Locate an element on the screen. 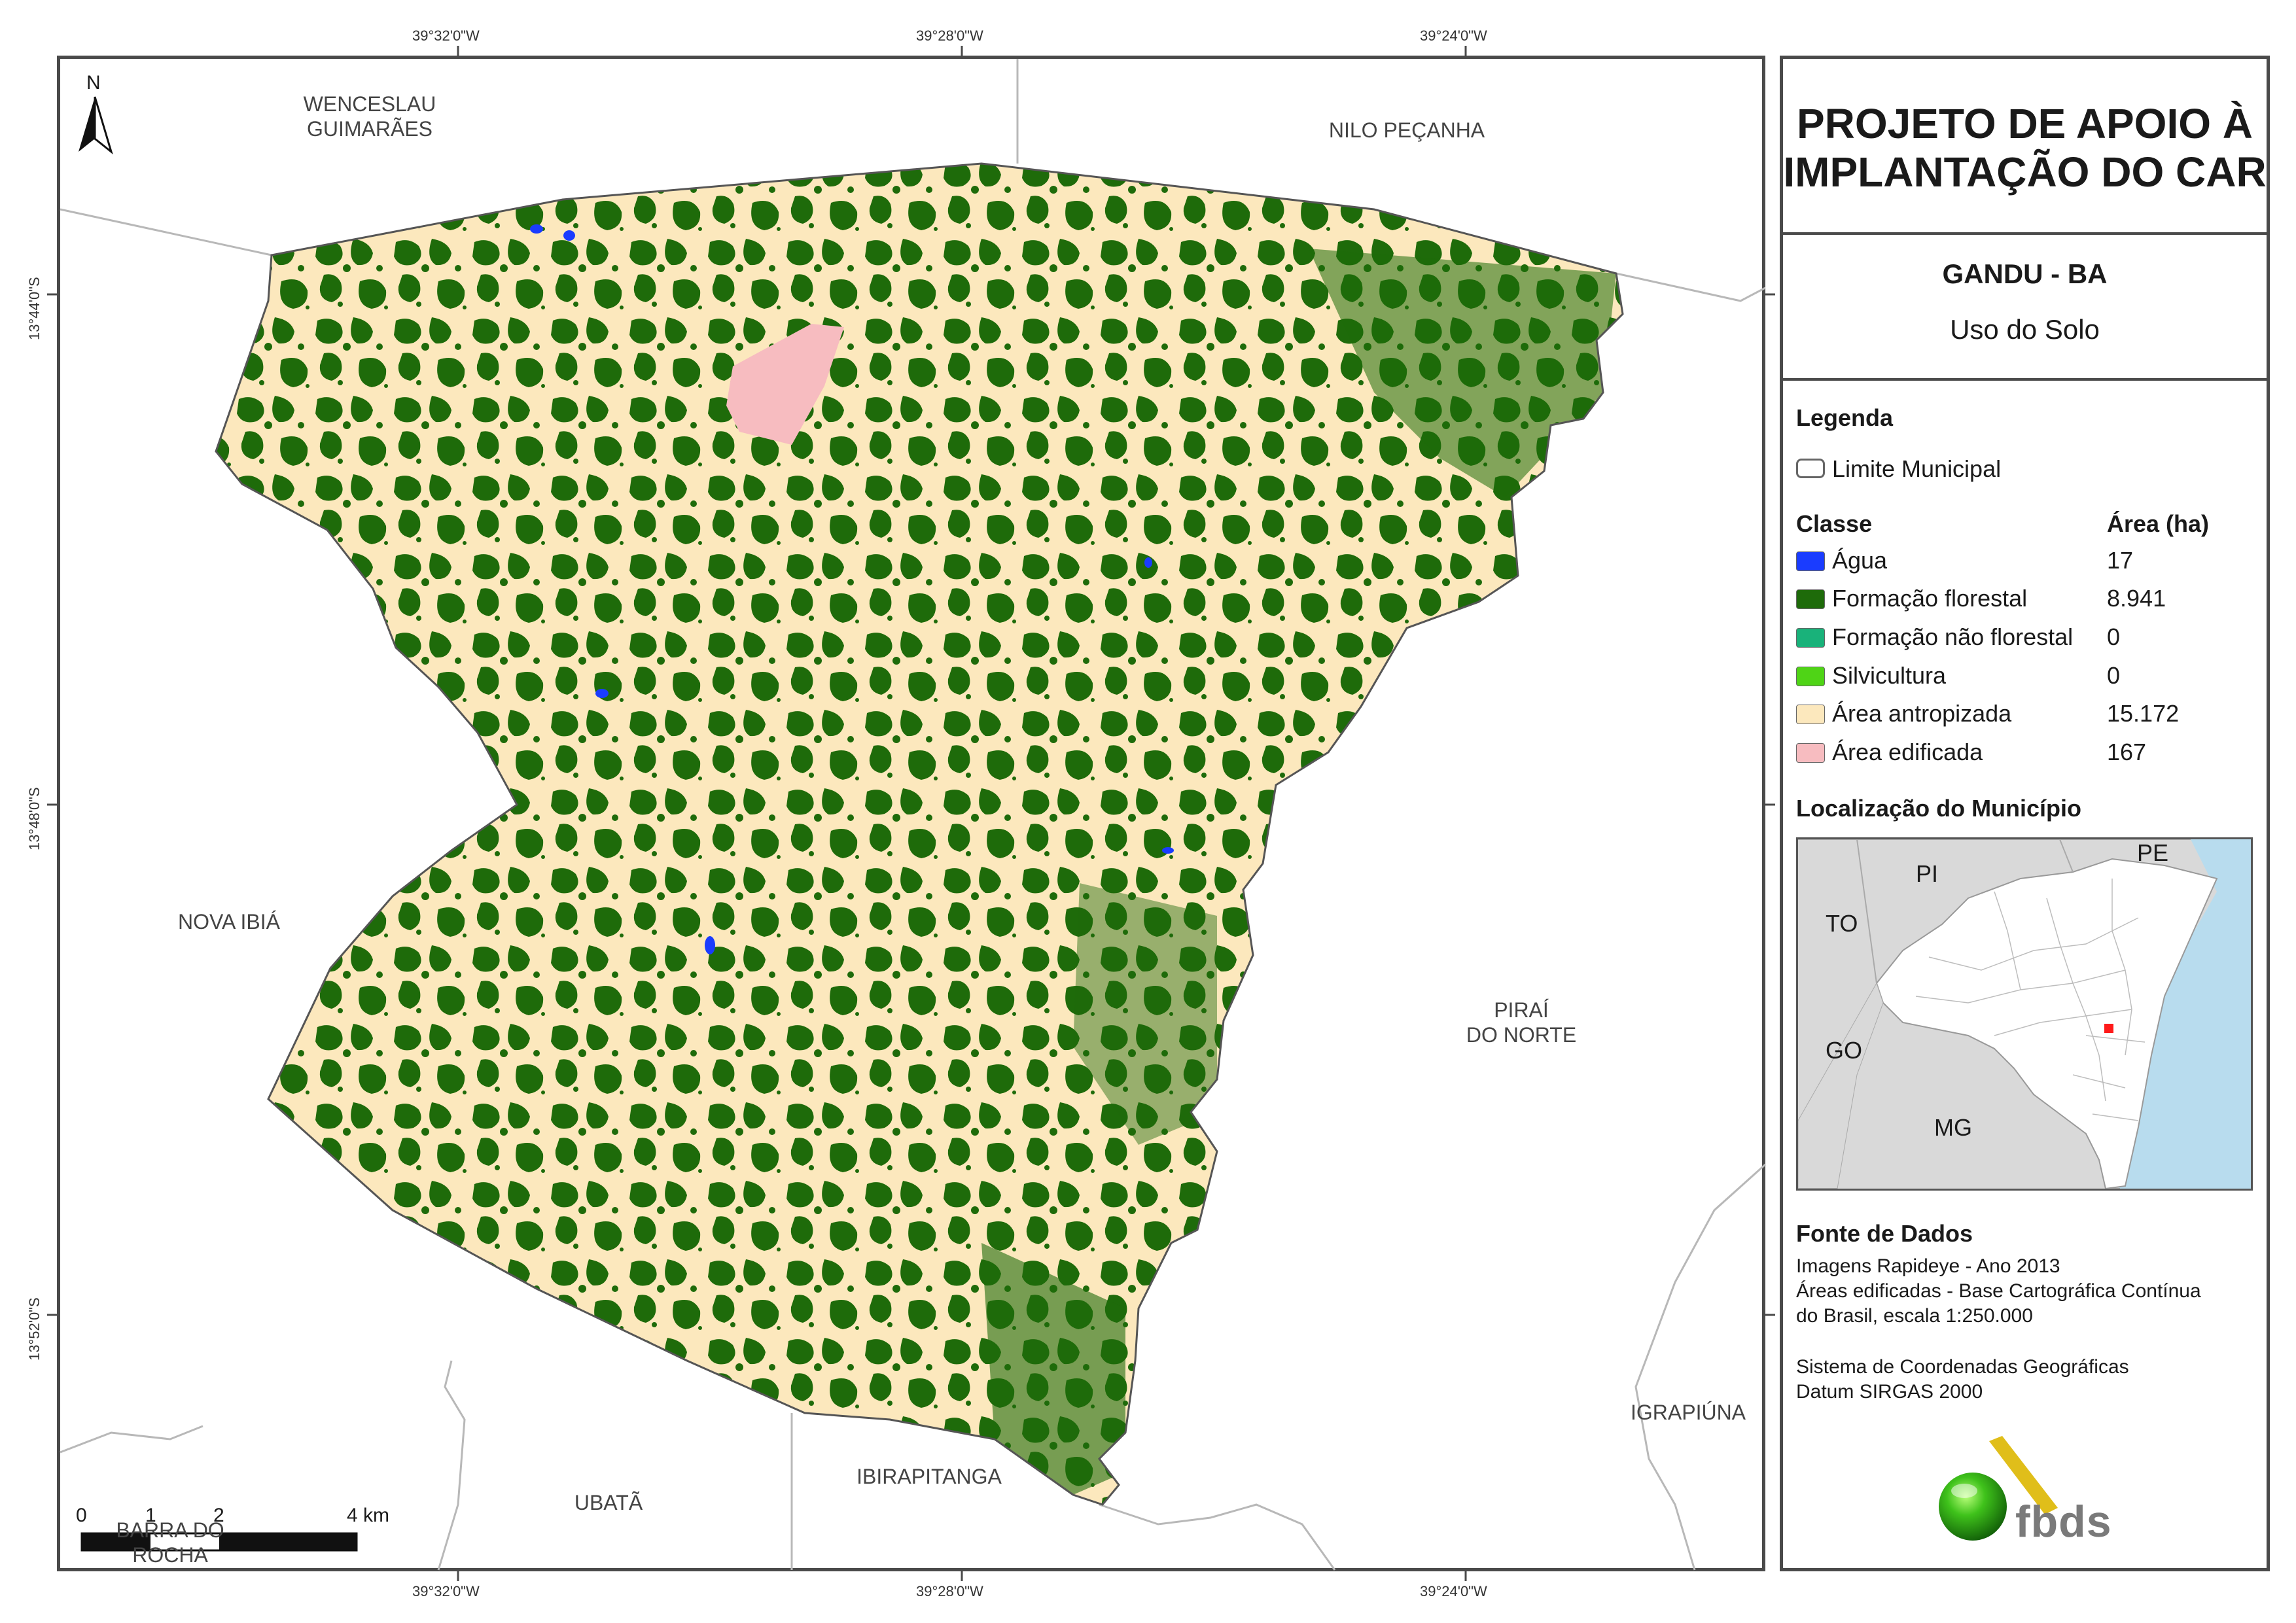 Image resolution: width=2296 pixels, height=1623 pixels. north-label: N is located at coordinates (93, 83).